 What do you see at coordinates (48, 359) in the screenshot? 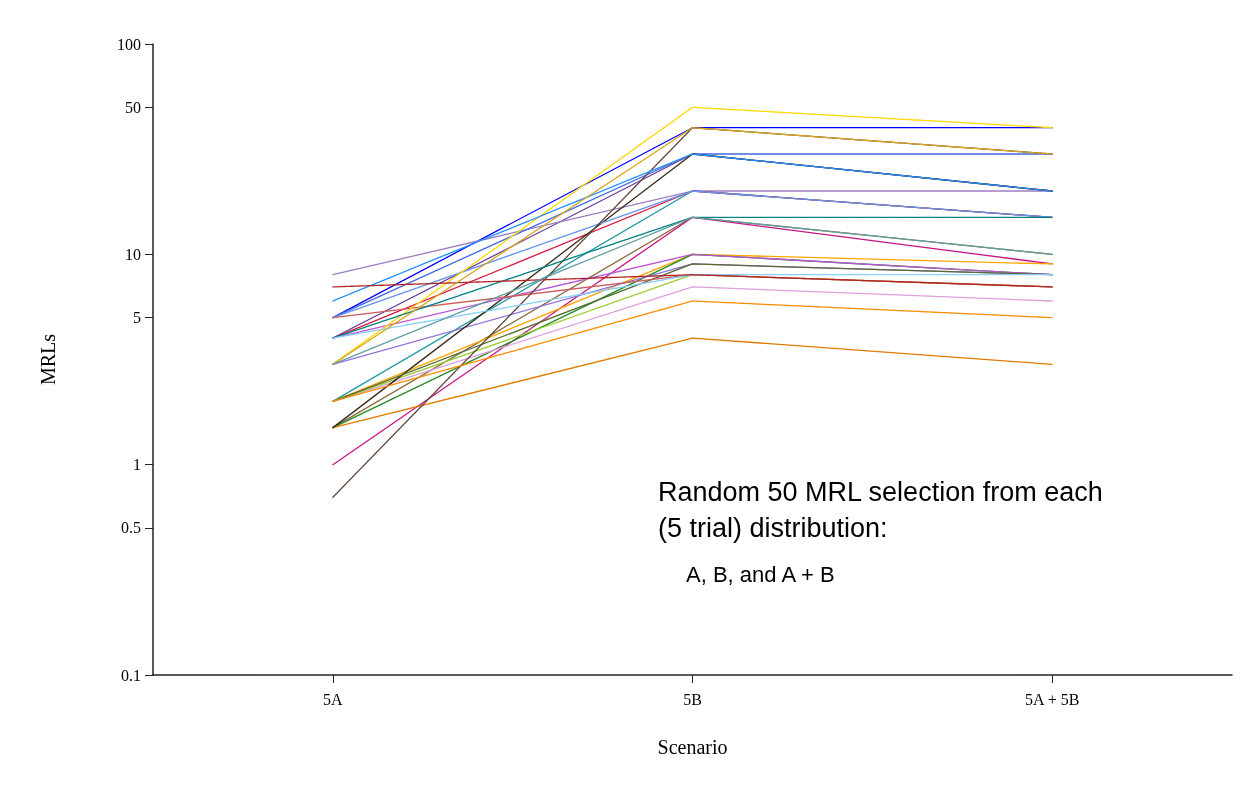
I see `y-axis-title: MRLs` at bounding box center [48, 359].